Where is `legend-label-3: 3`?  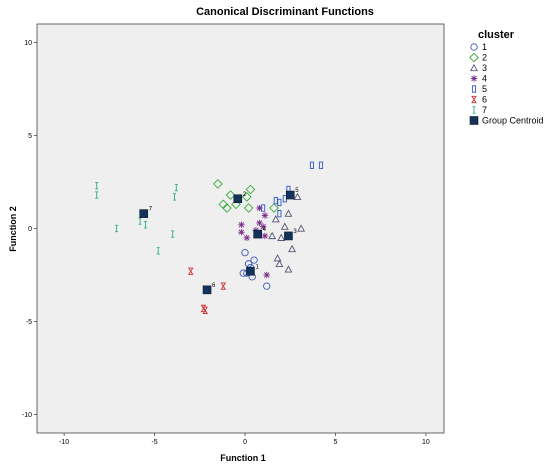
legend-label-3: 3 is located at coordinates (484, 68).